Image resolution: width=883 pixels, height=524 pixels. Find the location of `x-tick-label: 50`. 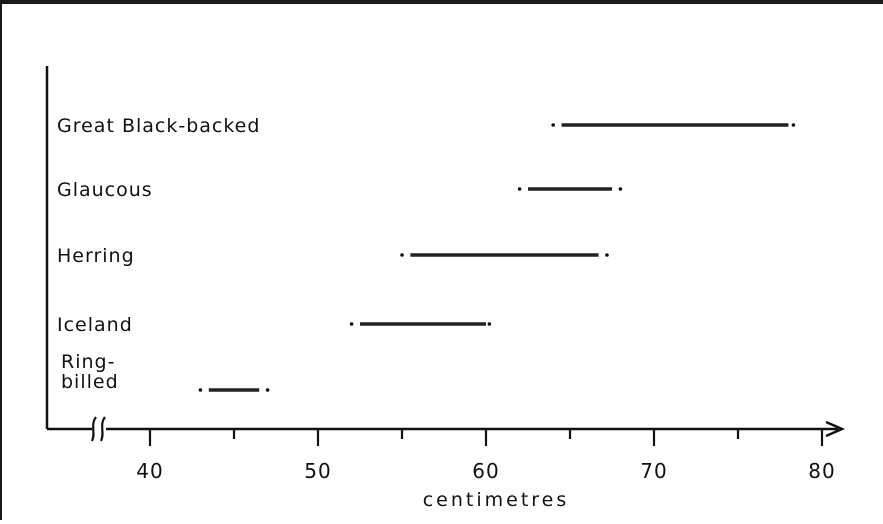

x-tick-label: 50 is located at coordinates (317, 471).